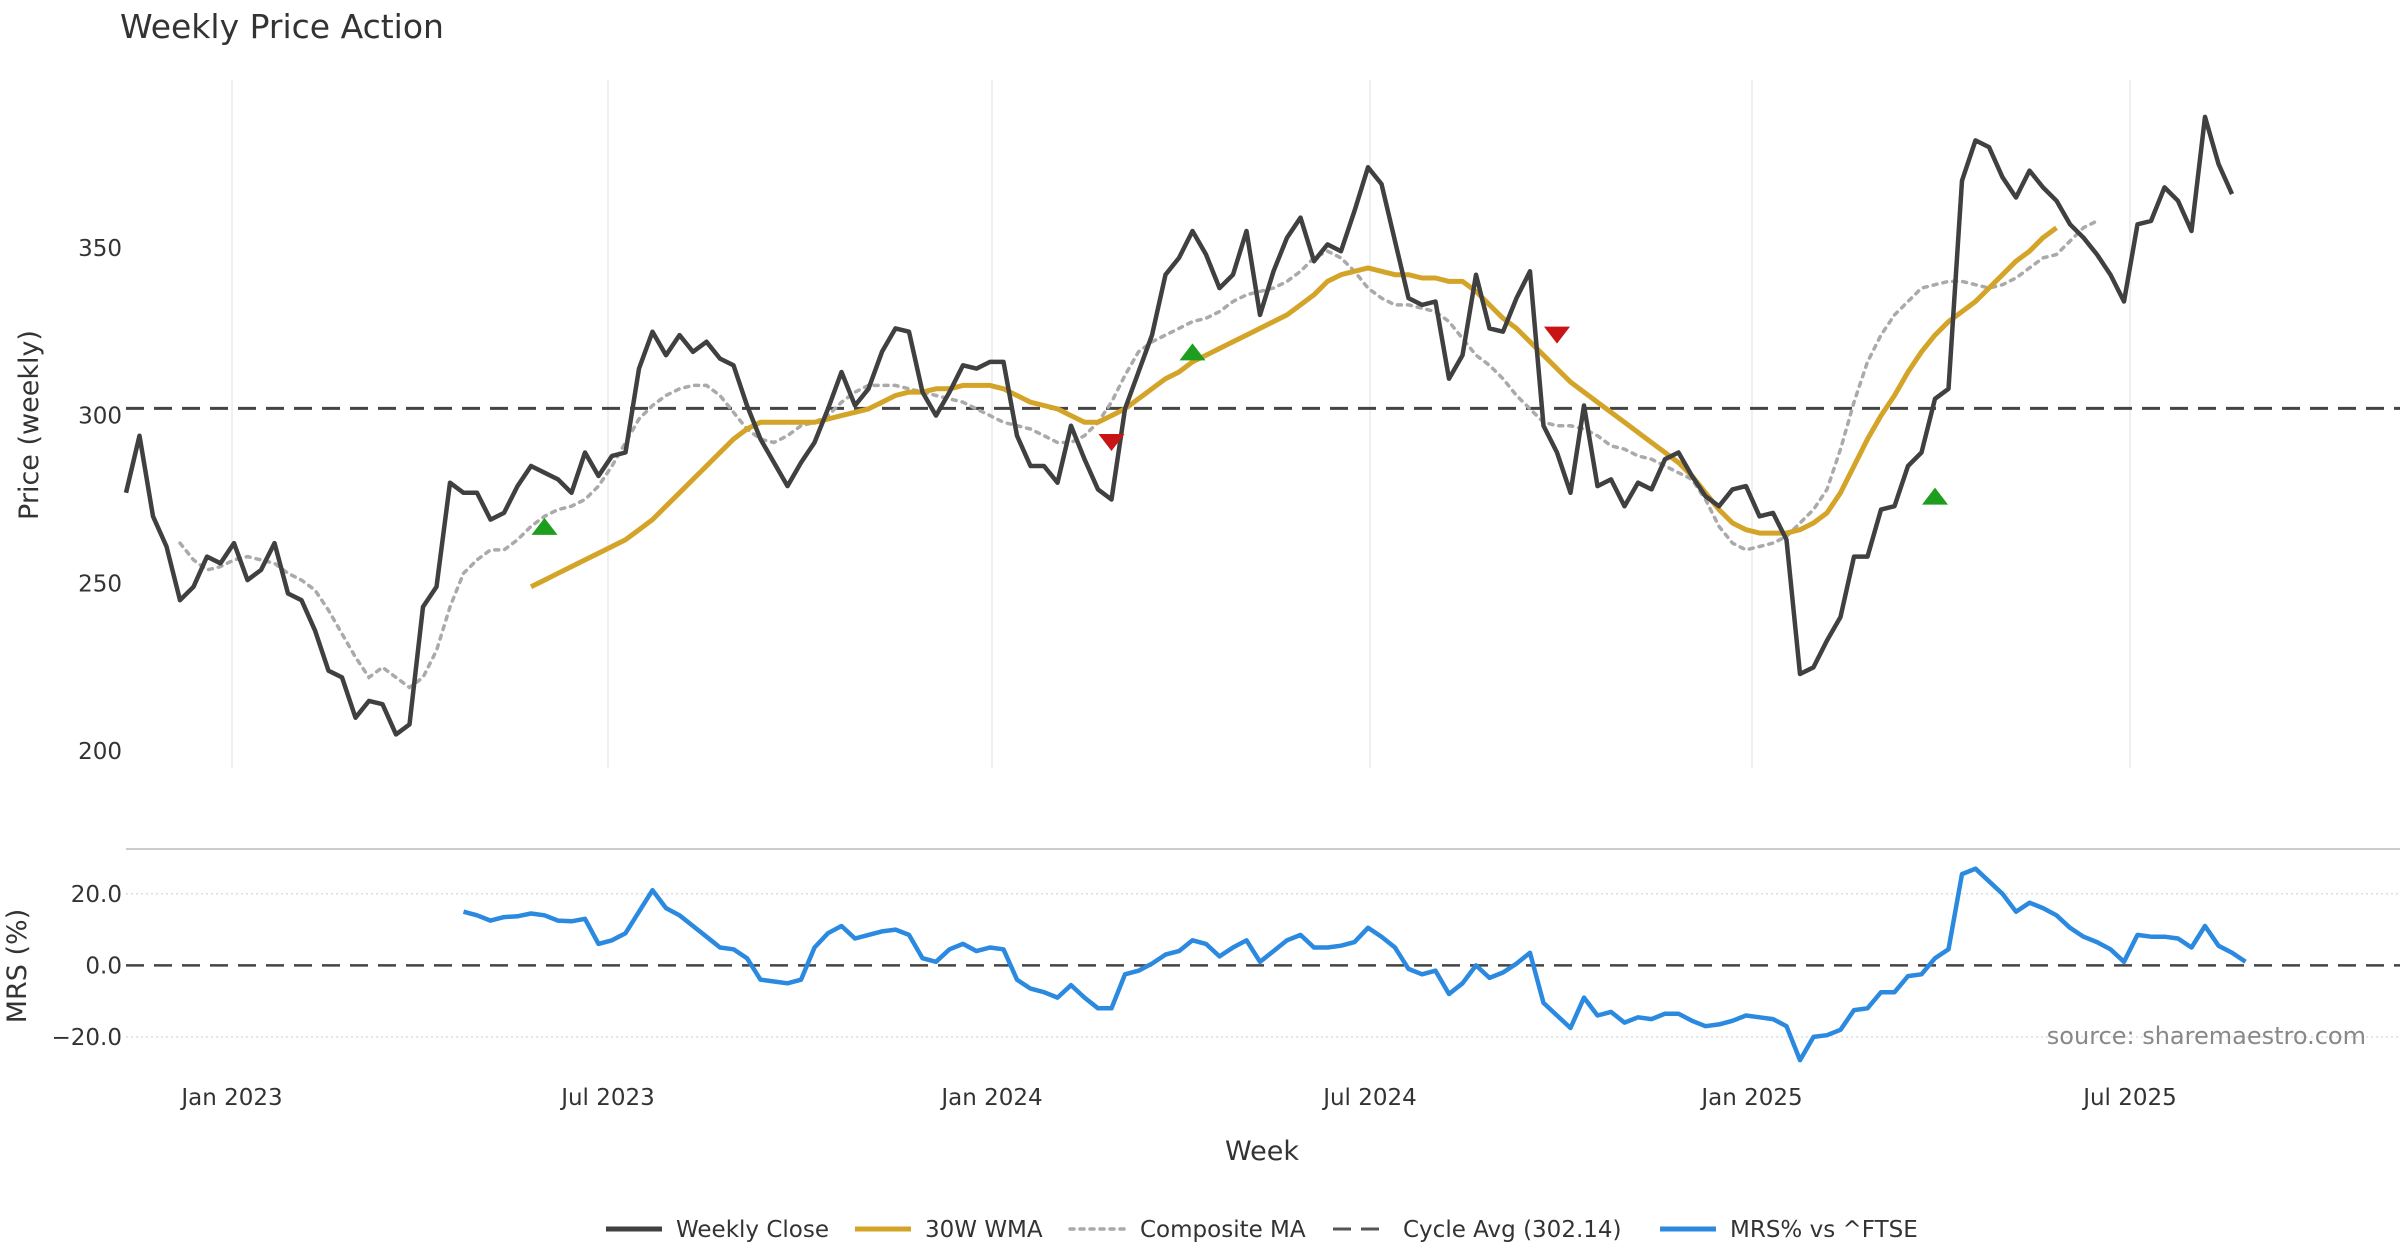 This screenshot has height=1260, width=2400. I want to click on mrs-line, so click(1354, 964).